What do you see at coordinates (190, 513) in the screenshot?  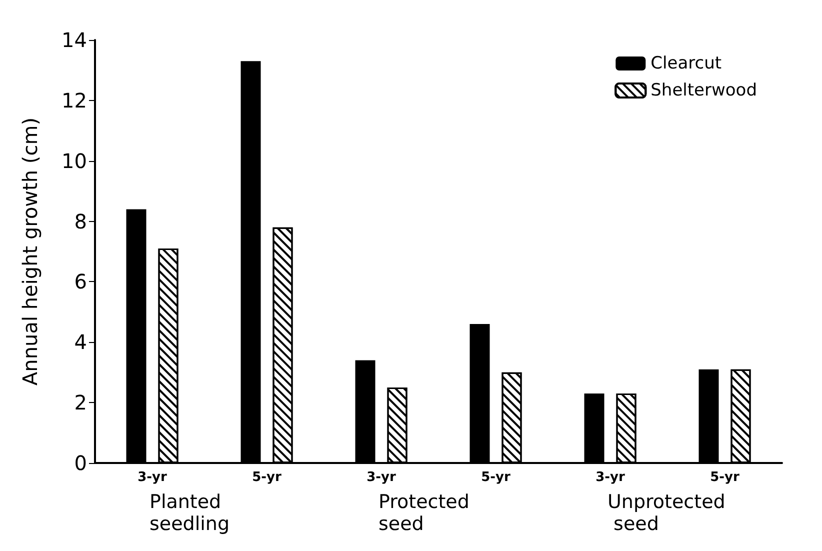 I see `text: Planted seedling` at bounding box center [190, 513].